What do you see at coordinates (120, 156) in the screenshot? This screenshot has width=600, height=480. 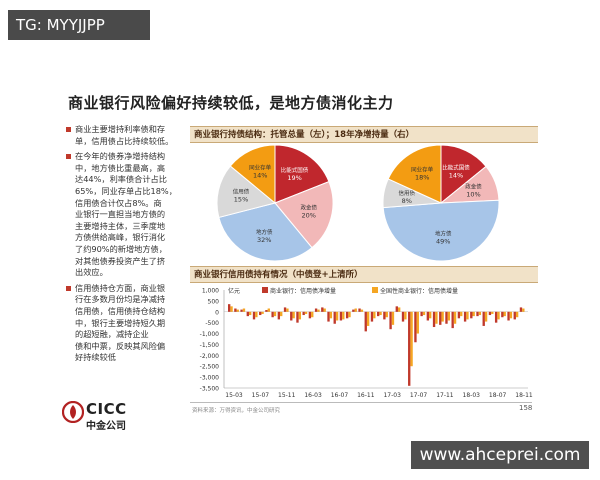 I see `bullet-line: 在今年的债券净增持结构` at bounding box center [120, 156].